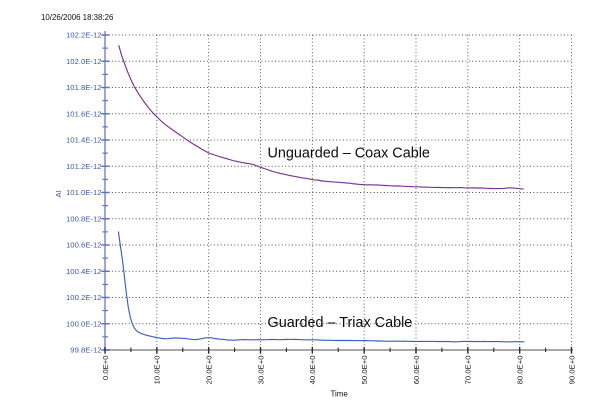 The width and height of the screenshot is (616, 412). What do you see at coordinates (83, 297) in the screenshot?
I see `svg-text: 100.2E-12` at bounding box center [83, 297].